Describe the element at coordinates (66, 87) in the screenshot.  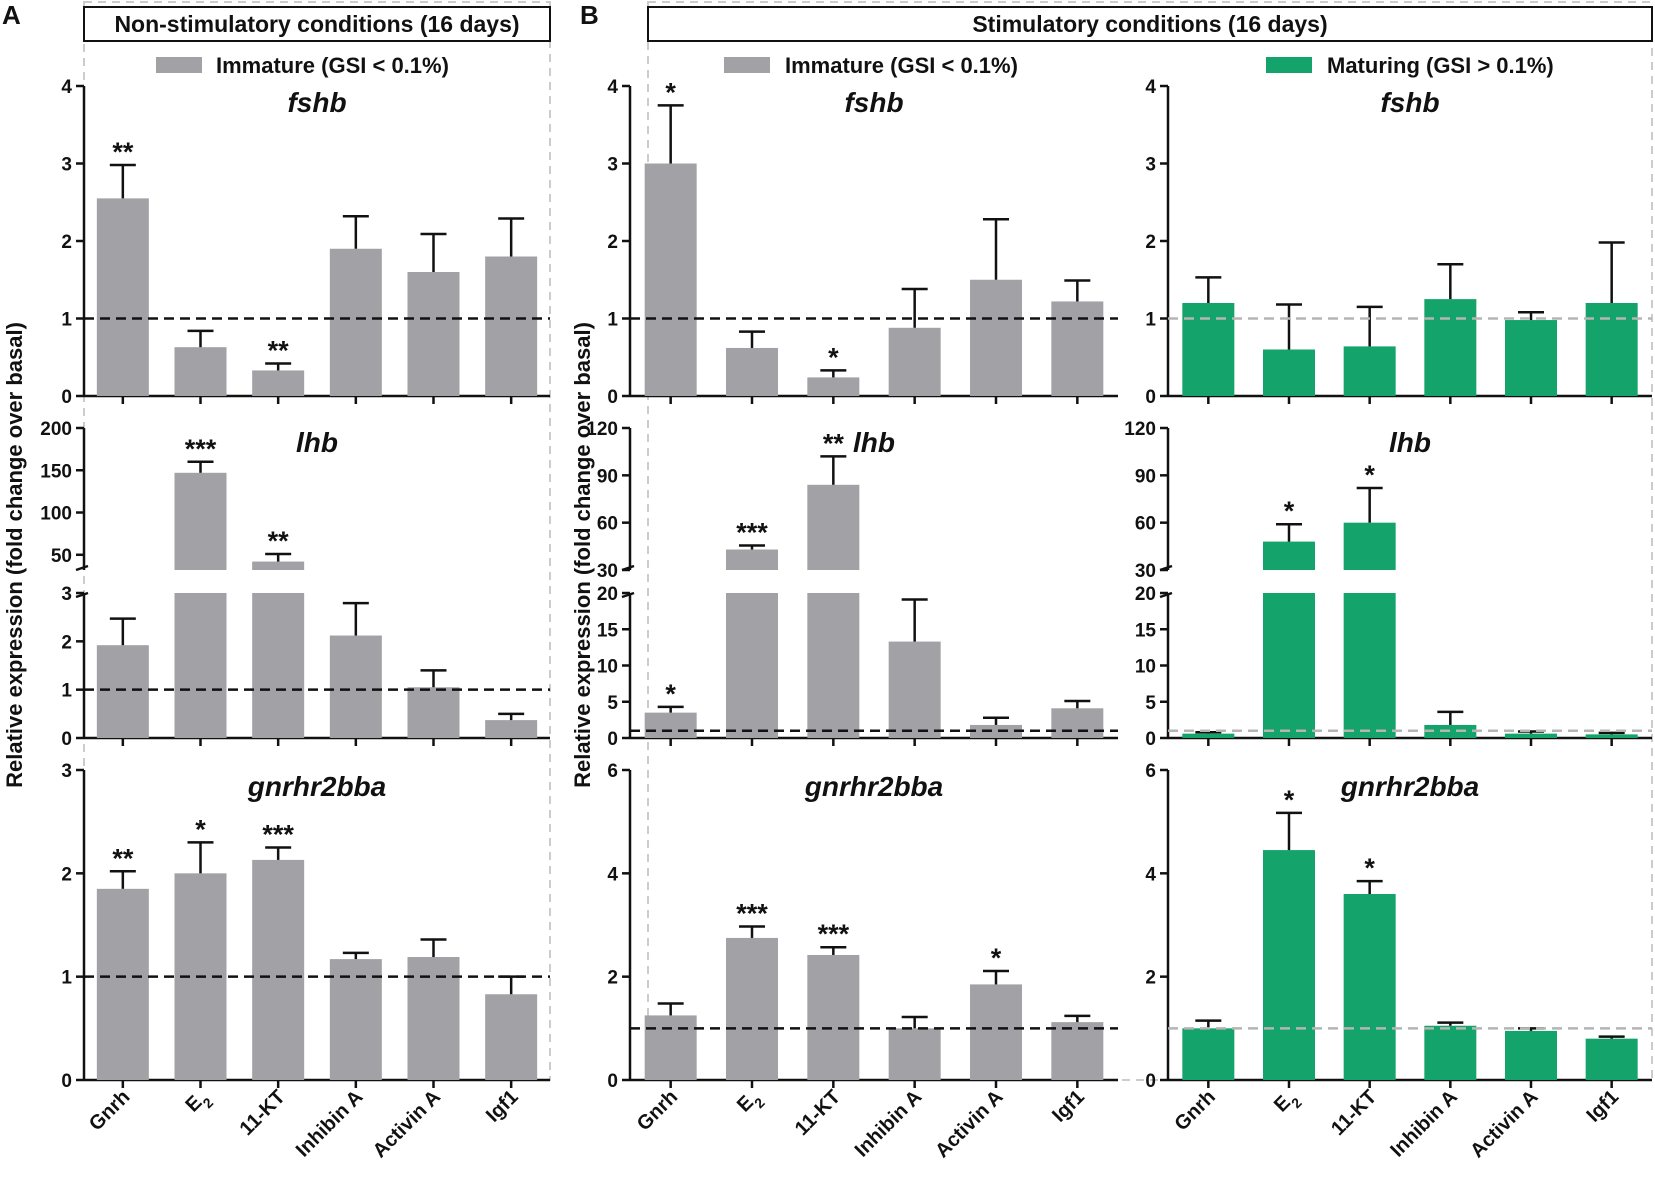
I see `y-tick-label: 4` at that location.